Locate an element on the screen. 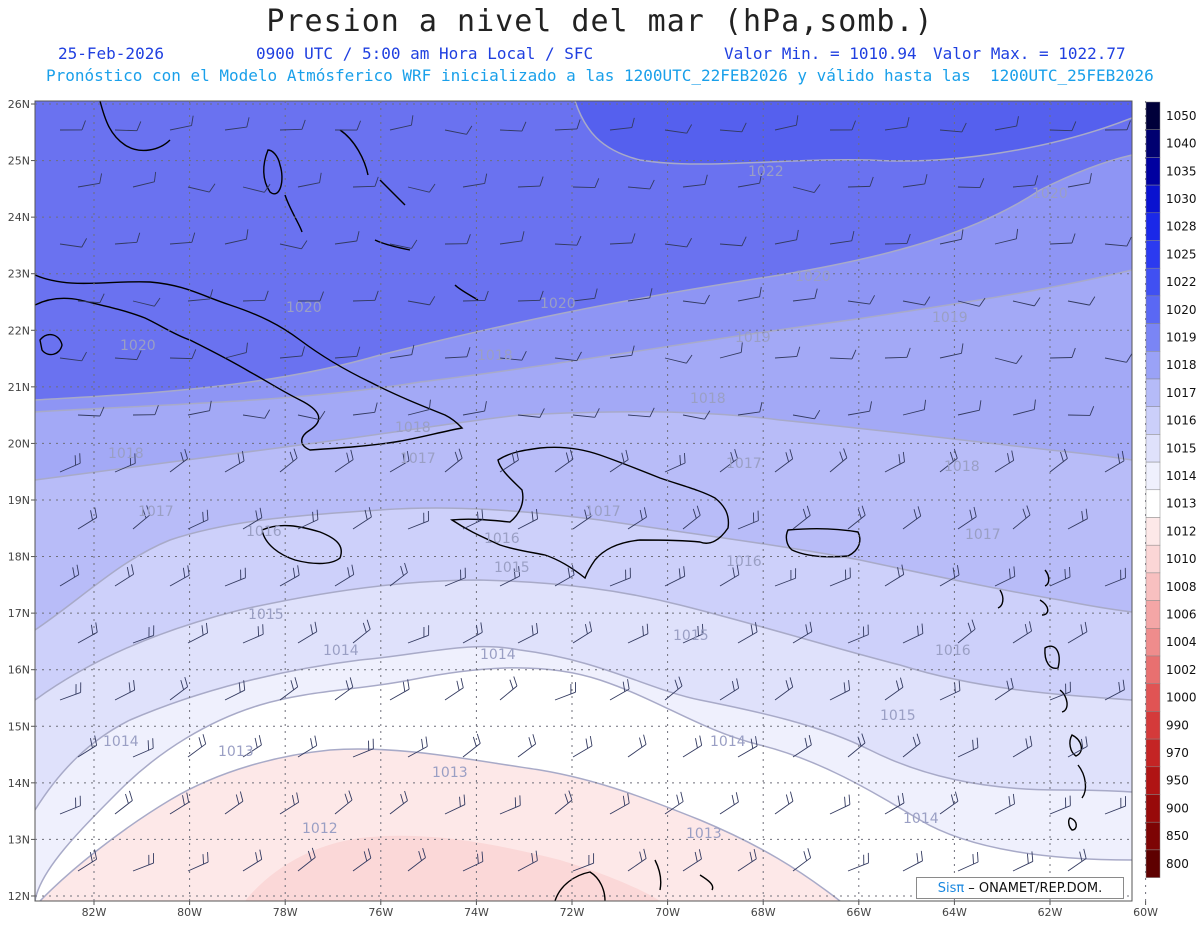 The height and width of the screenshot is (927, 1200). latitude-label: 25N is located at coordinates (19, 161).